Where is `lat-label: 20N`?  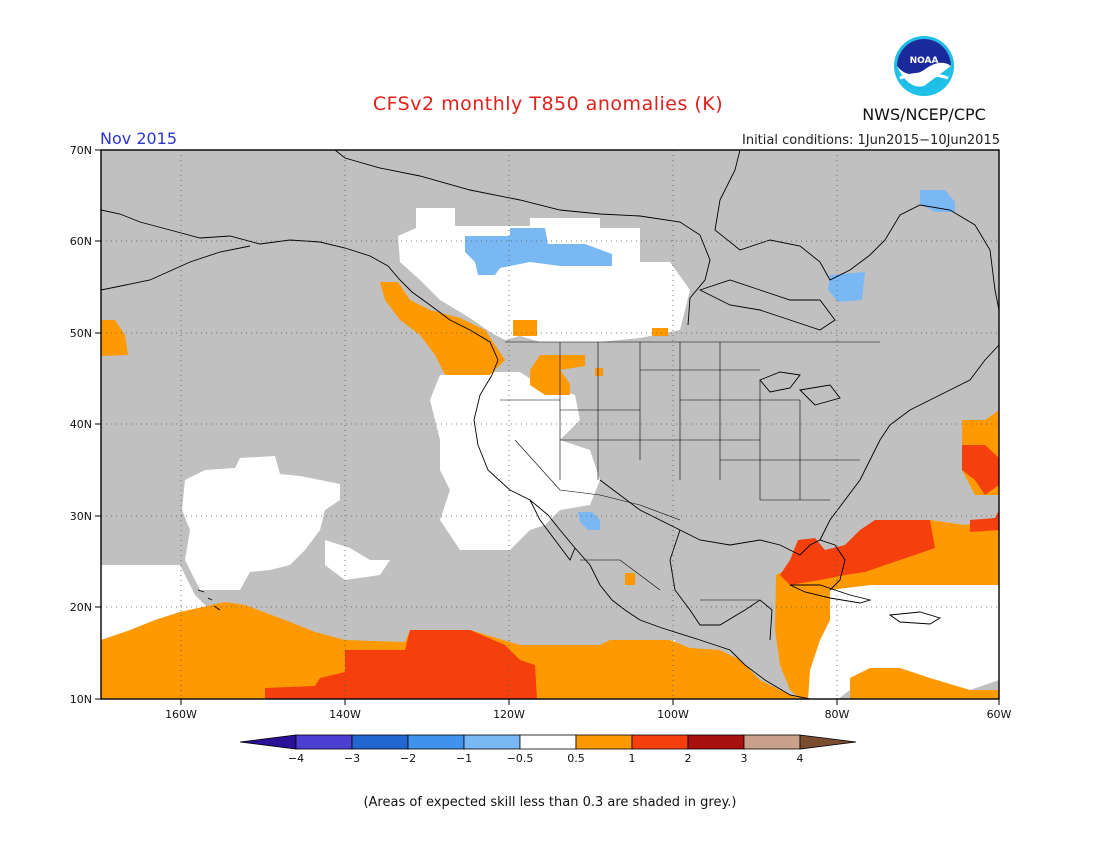 lat-label: 20N is located at coordinates (81, 607).